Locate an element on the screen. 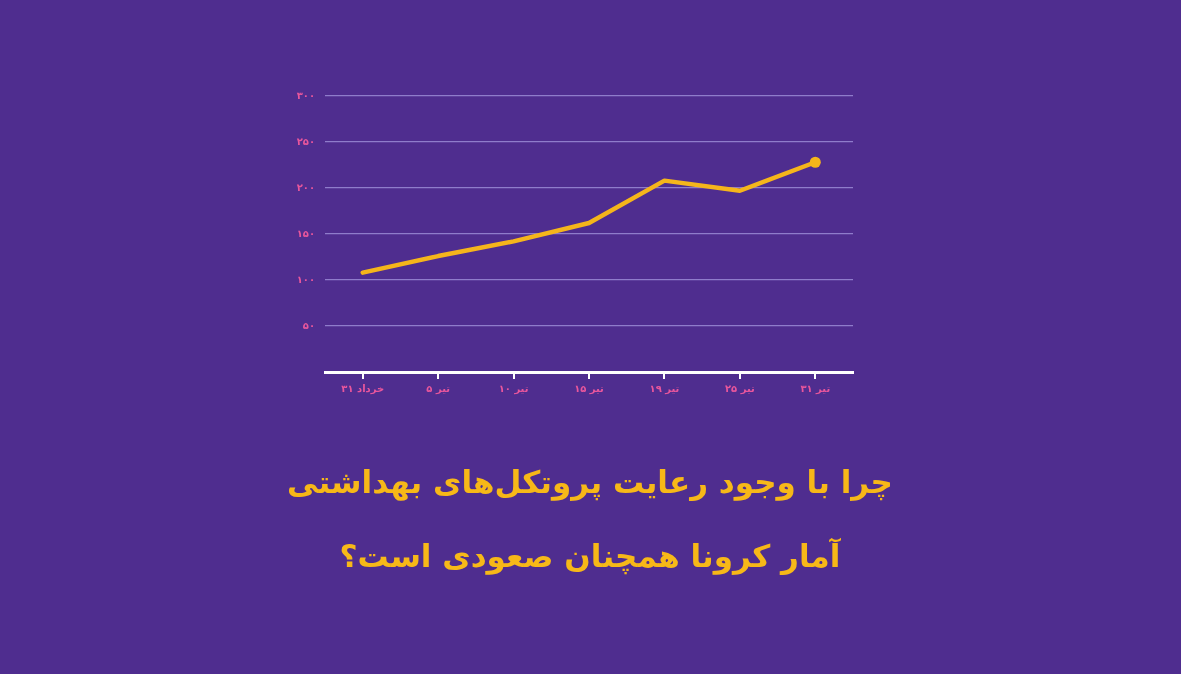  x-tick-label: ۲۵ تیر is located at coordinates (739, 388).